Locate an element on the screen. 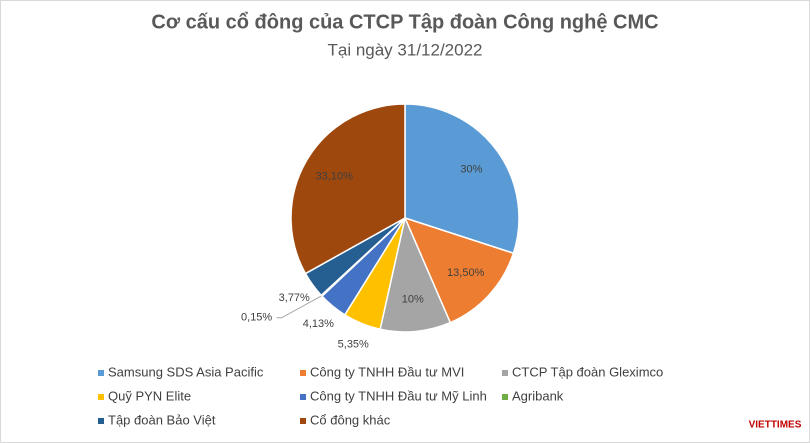  data-label: 5,35% is located at coordinates (353, 345).